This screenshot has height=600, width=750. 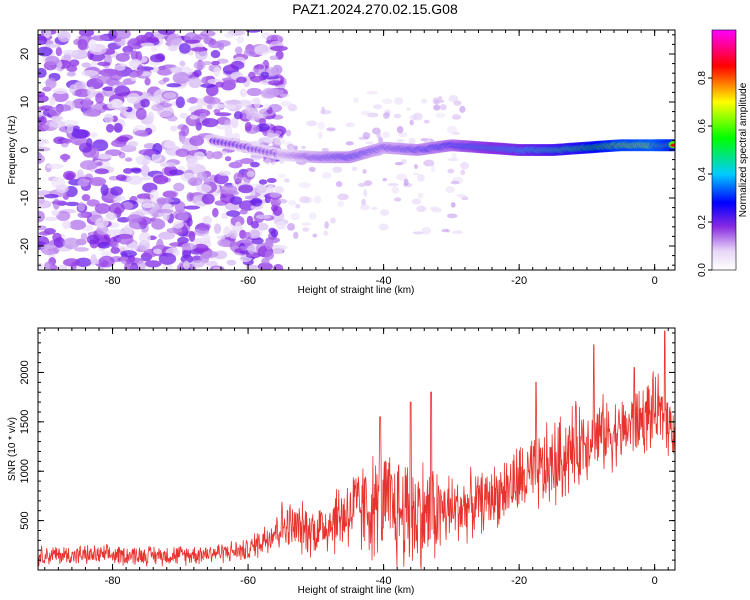 What do you see at coordinates (375, 9) in the screenshot?
I see `chart-title: PAZ1.2024.270.02.15.G08` at bounding box center [375, 9].